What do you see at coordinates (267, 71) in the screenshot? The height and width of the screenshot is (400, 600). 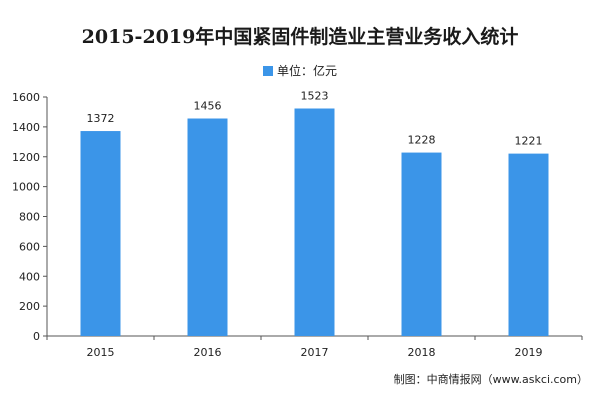 I see `legend-swatch` at bounding box center [267, 71].